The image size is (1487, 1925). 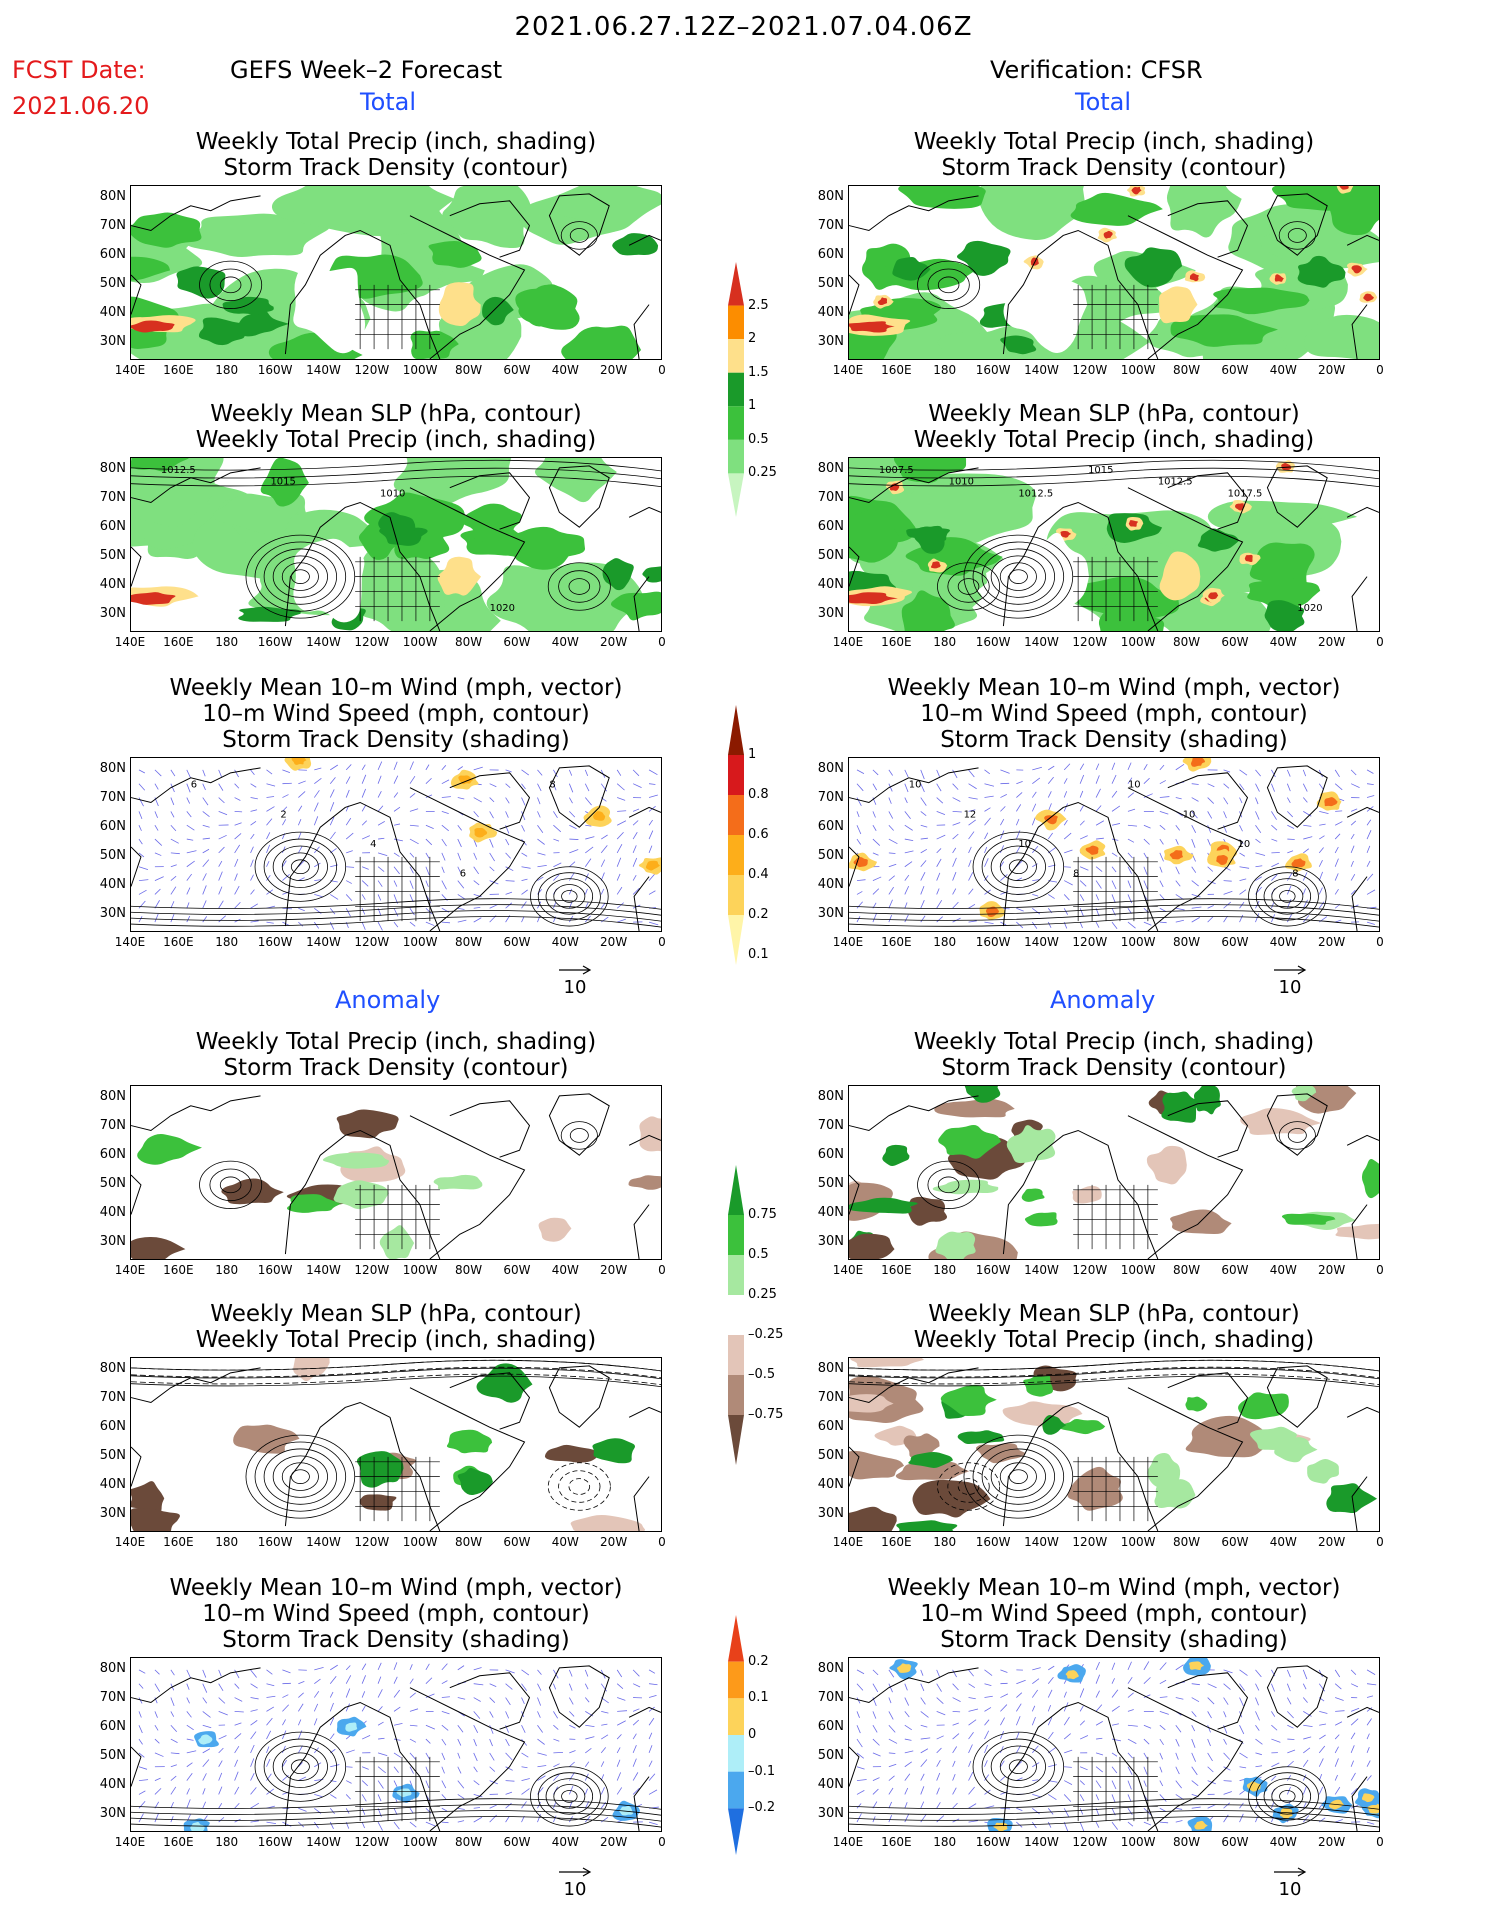 What do you see at coordinates (1114, 714) in the screenshot?
I see `panel-title-line: 10–m Wind Speed (mph, contour)` at bounding box center [1114, 714].